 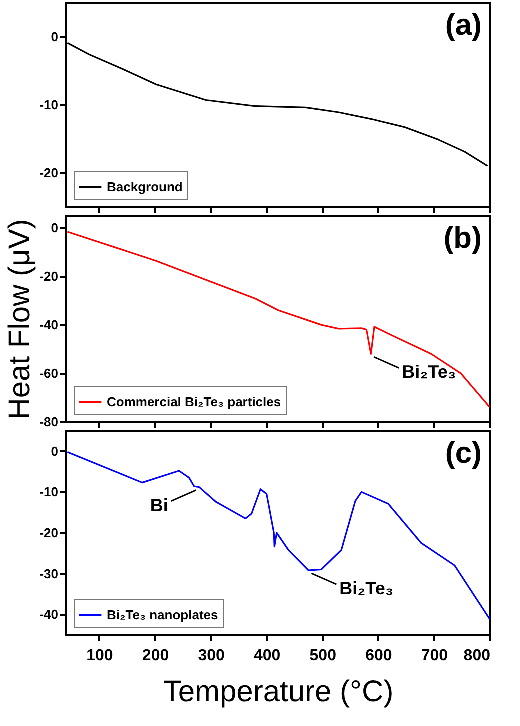 What do you see at coordinates (159, 505) in the screenshot?
I see `annotation: Bi` at bounding box center [159, 505].